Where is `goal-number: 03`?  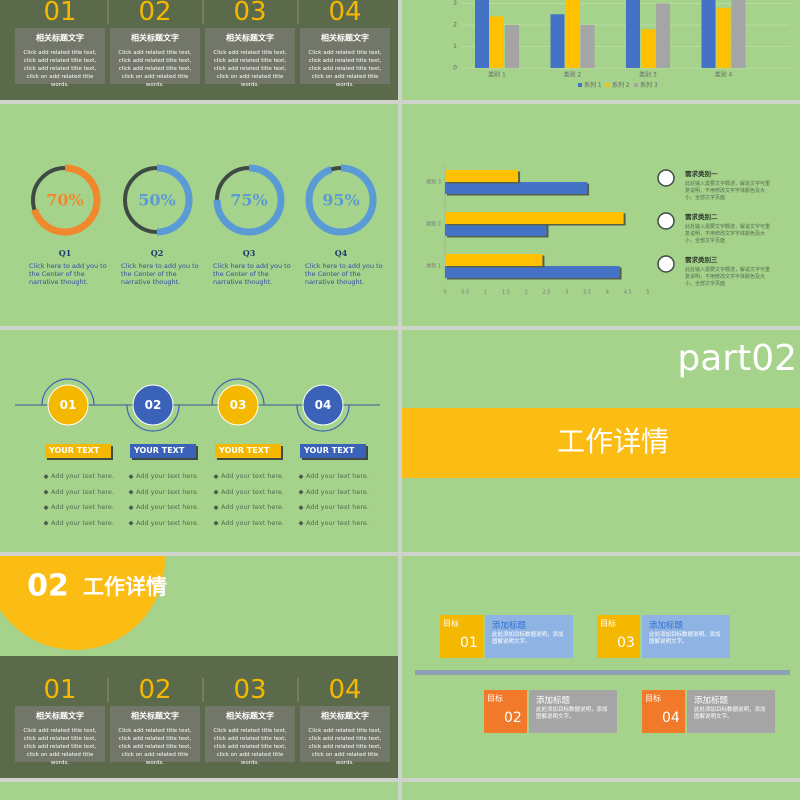
goal-number: 03 is located at coordinates (626, 643).